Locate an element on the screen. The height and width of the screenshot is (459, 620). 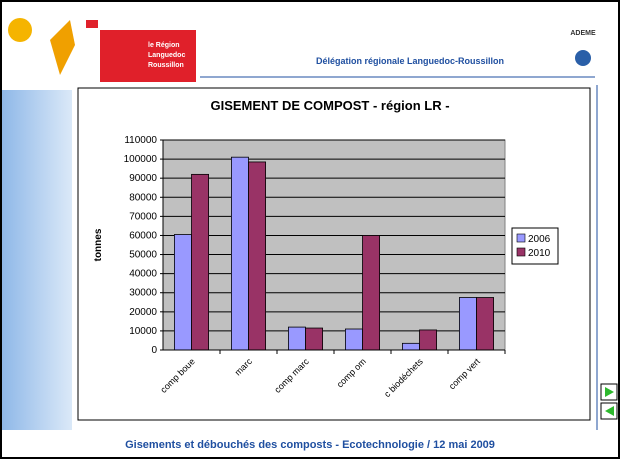
y-tick-label: 20000 is located at coordinates (143, 312).